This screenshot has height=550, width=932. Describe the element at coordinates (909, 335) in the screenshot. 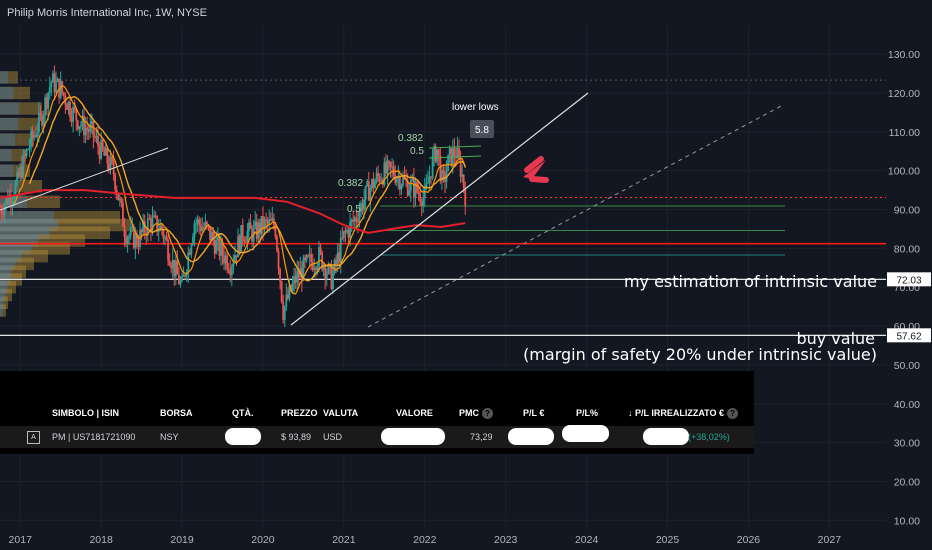

I see `price-tag` at that location.